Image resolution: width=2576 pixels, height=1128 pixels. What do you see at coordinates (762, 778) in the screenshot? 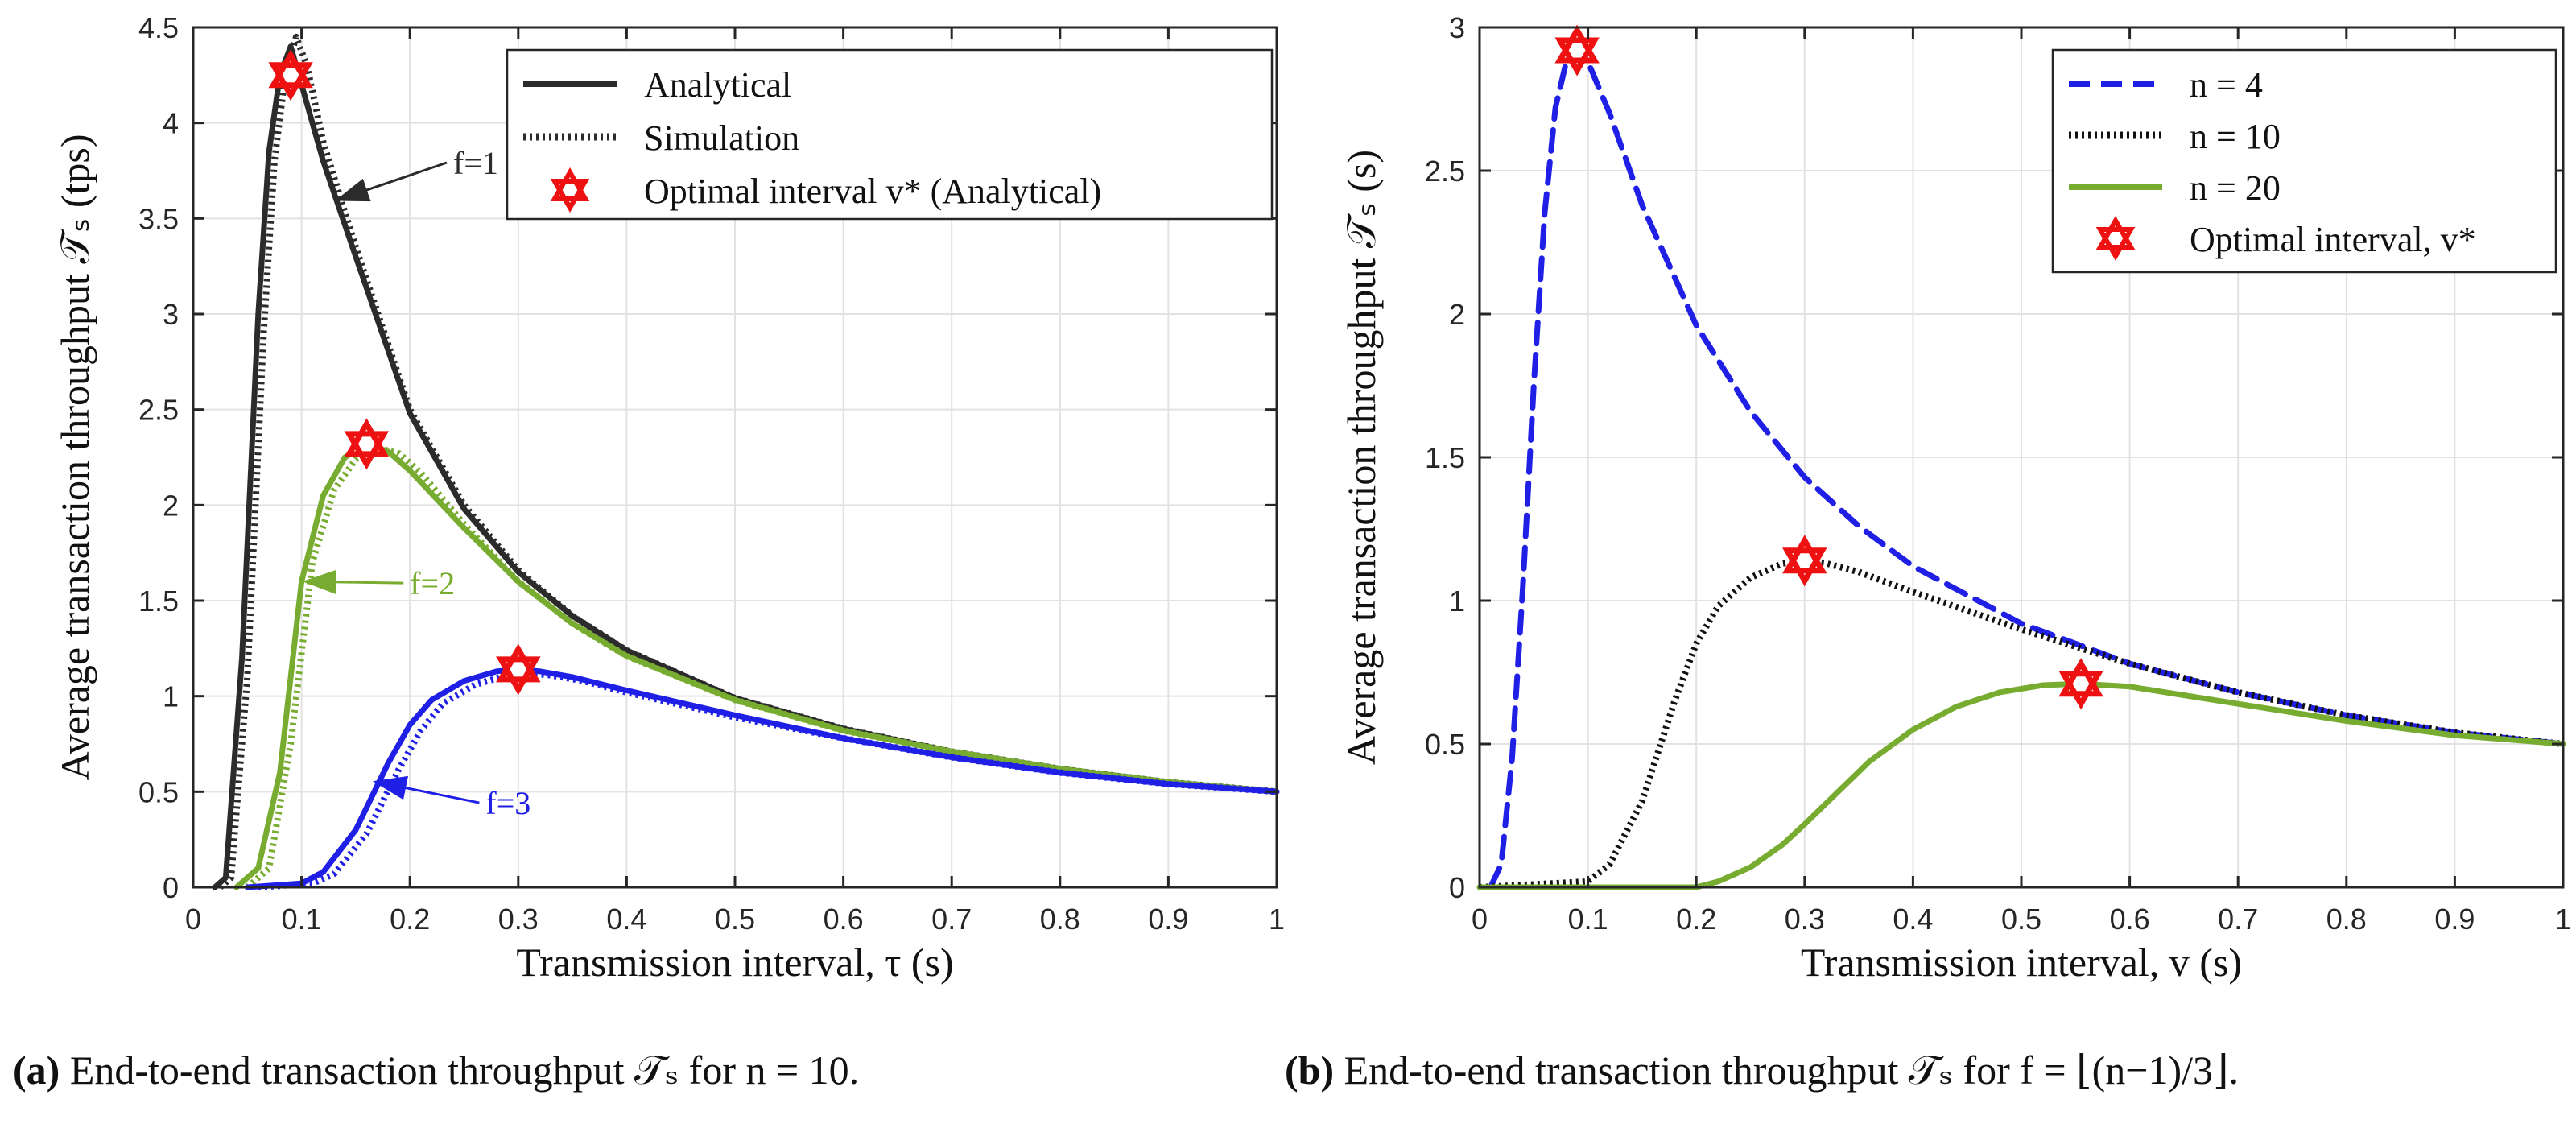
I see `series-line-f-3-analytical` at bounding box center [762, 778].